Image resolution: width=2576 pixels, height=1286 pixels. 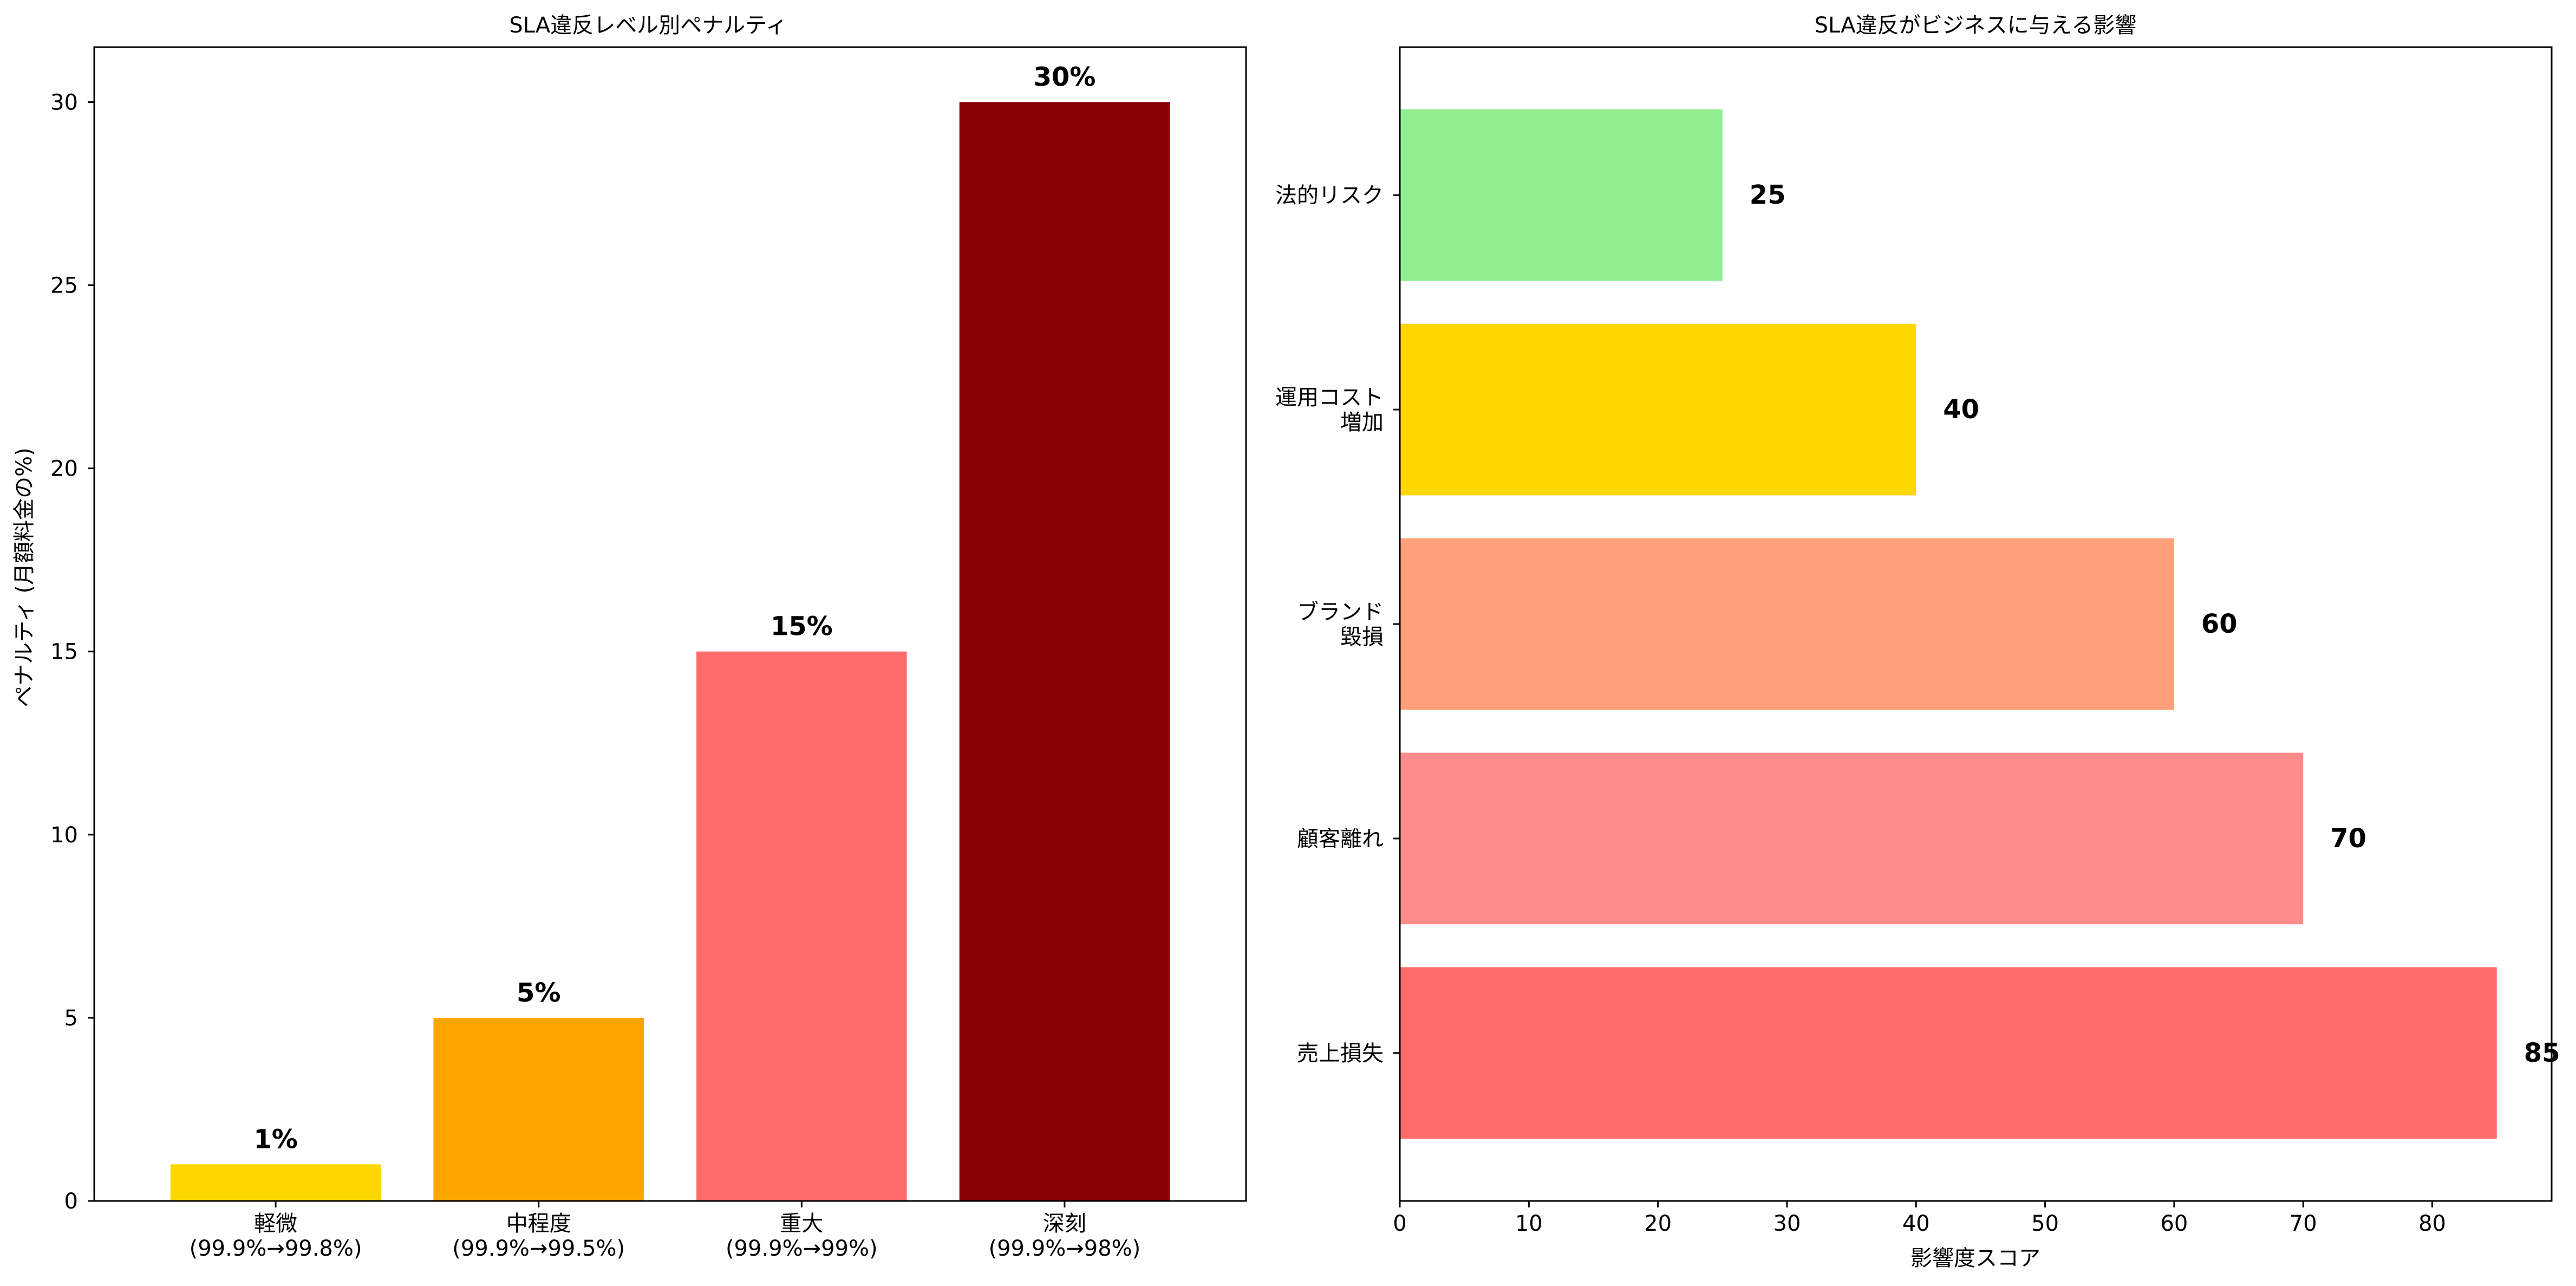 What do you see at coordinates (1916, 1223) in the screenshot?
I see `impact-x-tick-label: 40` at bounding box center [1916, 1223].